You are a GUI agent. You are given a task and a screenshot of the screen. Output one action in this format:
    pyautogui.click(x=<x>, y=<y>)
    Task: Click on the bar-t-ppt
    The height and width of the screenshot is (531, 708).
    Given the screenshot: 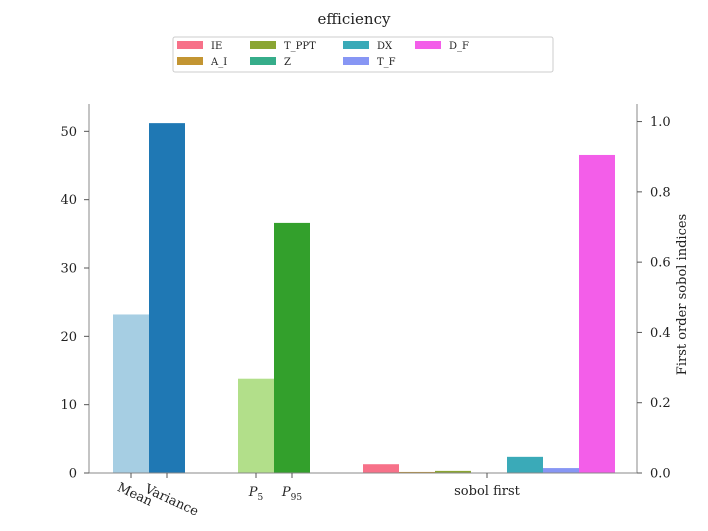 What is the action you would take?
    pyautogui.click(x=453, y=471)
    